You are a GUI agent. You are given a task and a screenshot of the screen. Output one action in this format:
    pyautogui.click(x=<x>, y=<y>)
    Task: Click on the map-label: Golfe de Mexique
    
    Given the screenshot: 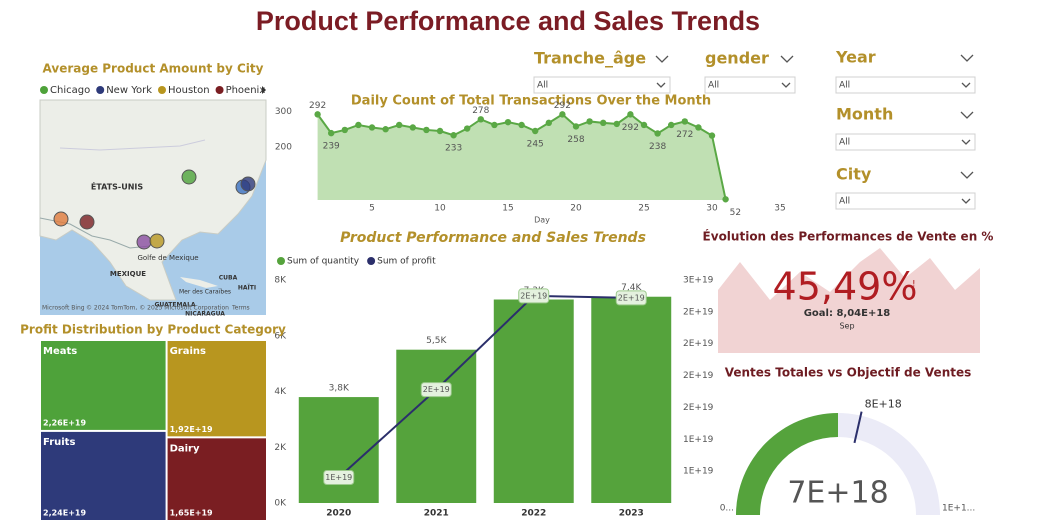 What is the action you would take?
    pyautogui.click(x=167, y=258)
    